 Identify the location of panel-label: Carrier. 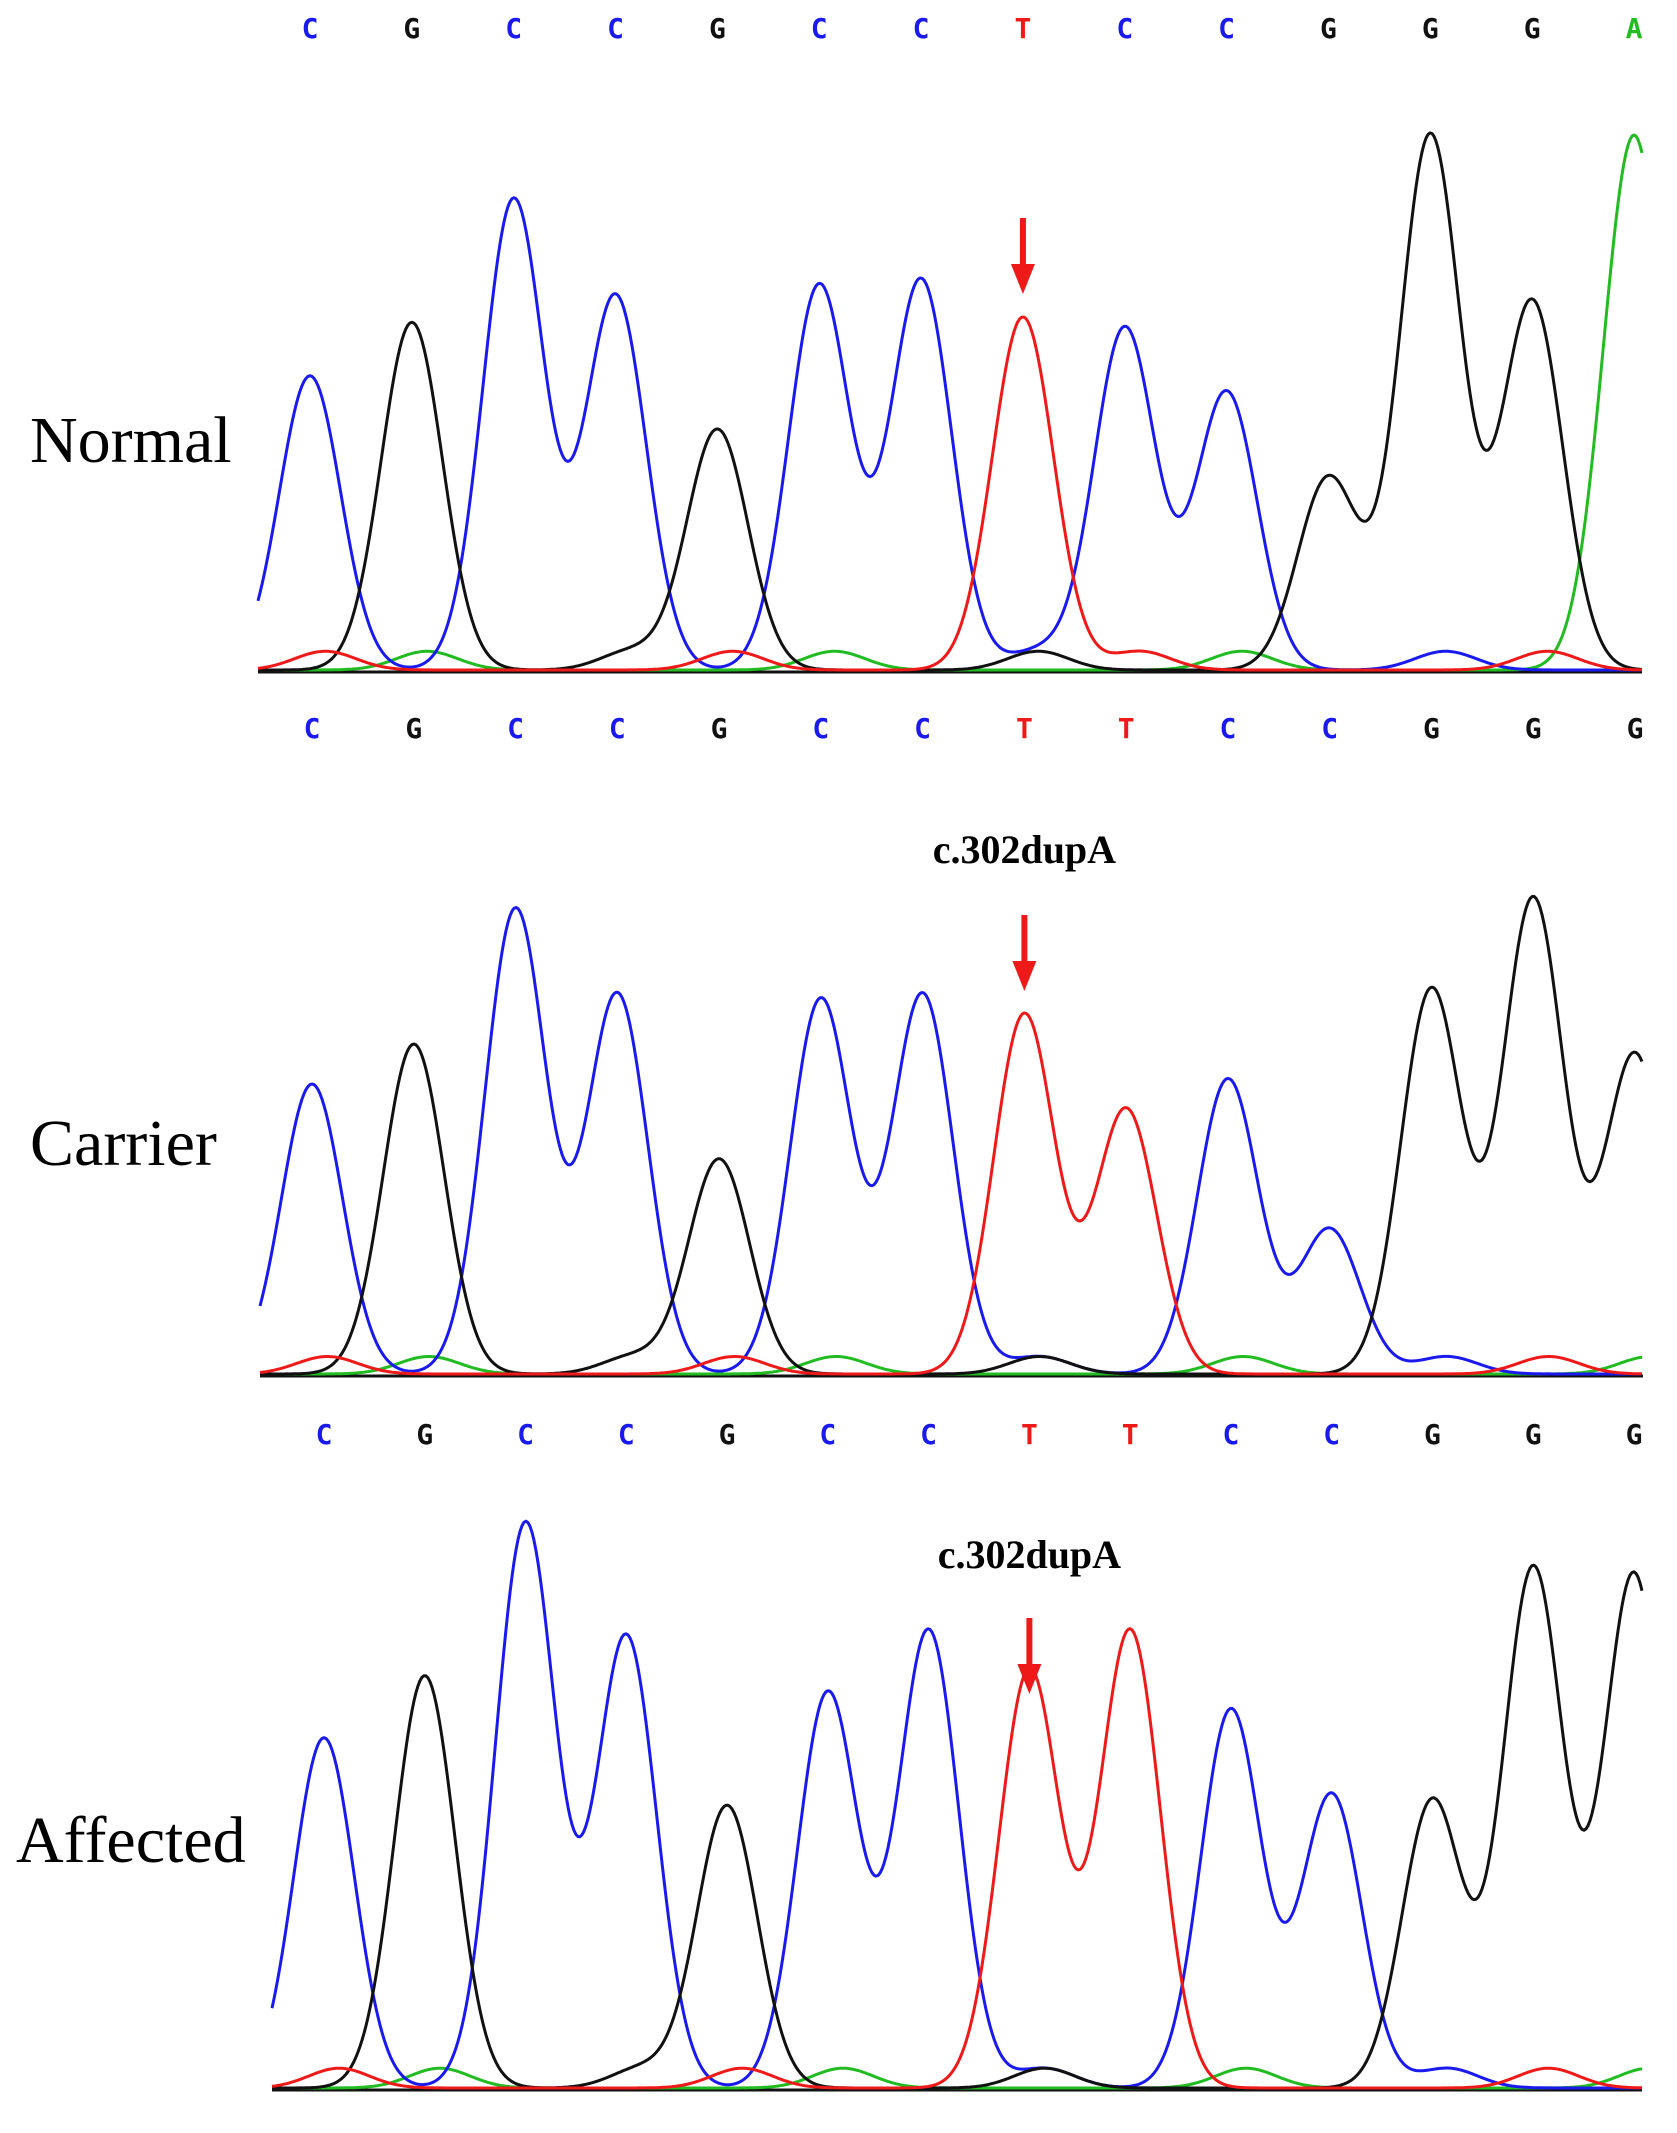
(123, 1143).